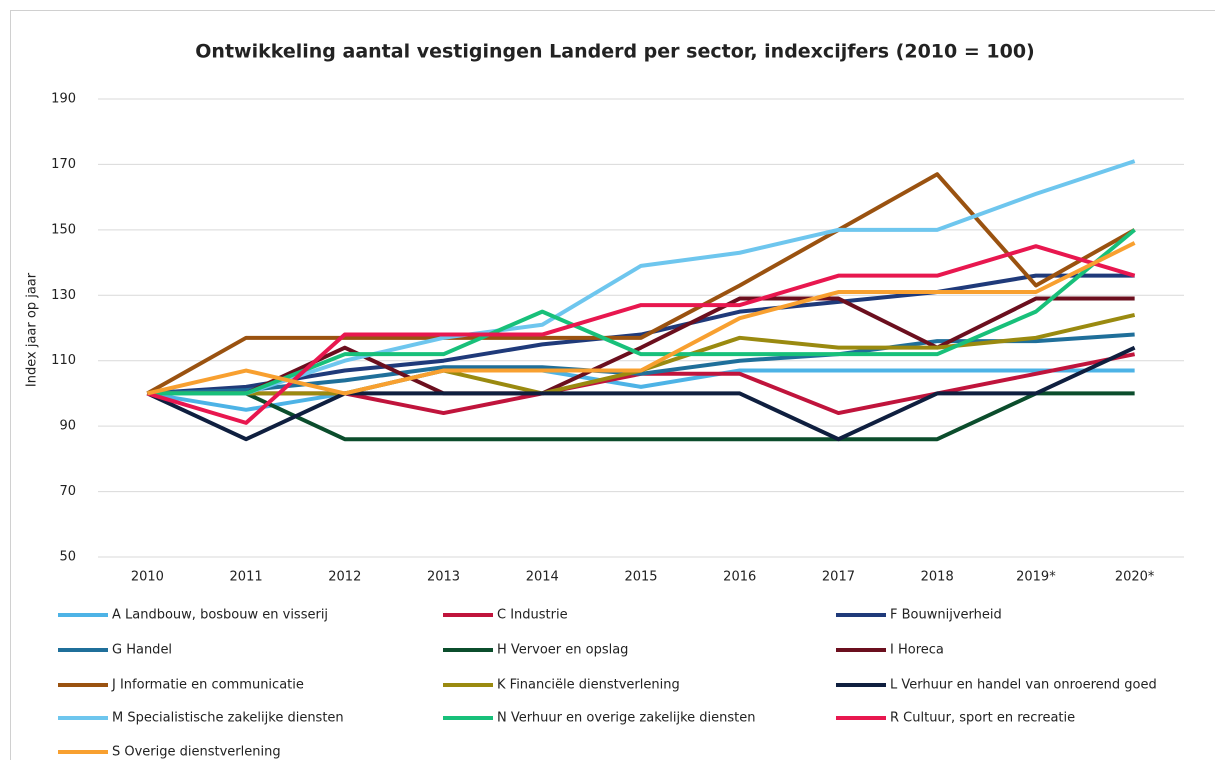 This screenshot has width=1215, height=760. What do you see at coordinates (626, 718) in the screenshot?
I see `legend-label: N Verhuur en overige zakelijke diensten` at bounding box center [626, 718].